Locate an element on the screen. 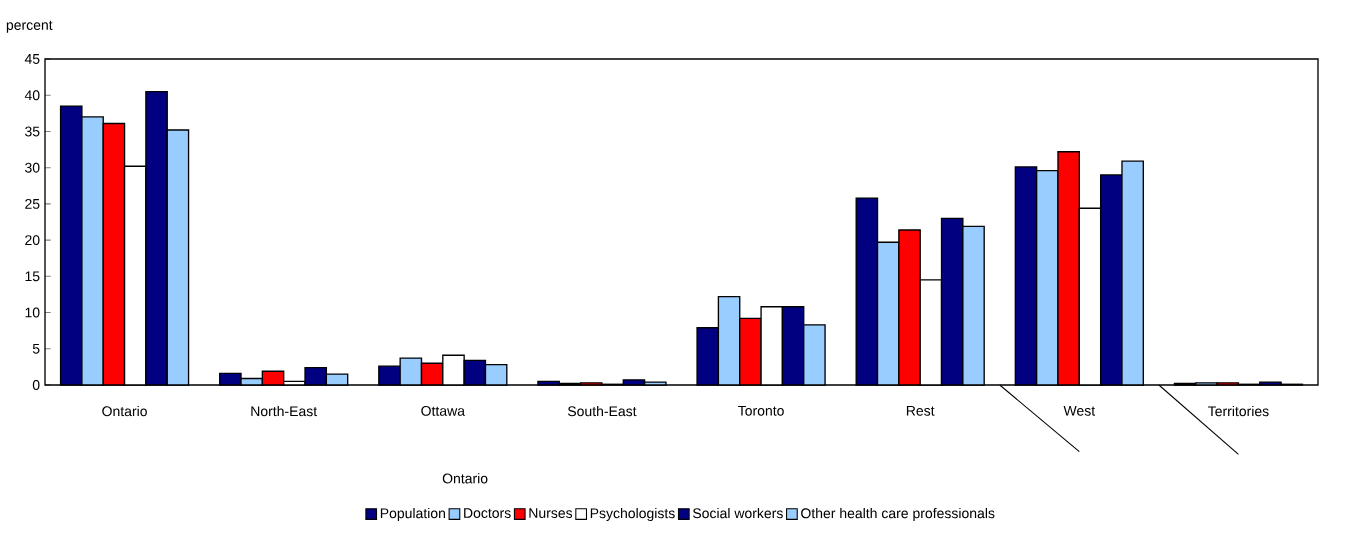  text: Ontario is located at coordinates (465, 478).